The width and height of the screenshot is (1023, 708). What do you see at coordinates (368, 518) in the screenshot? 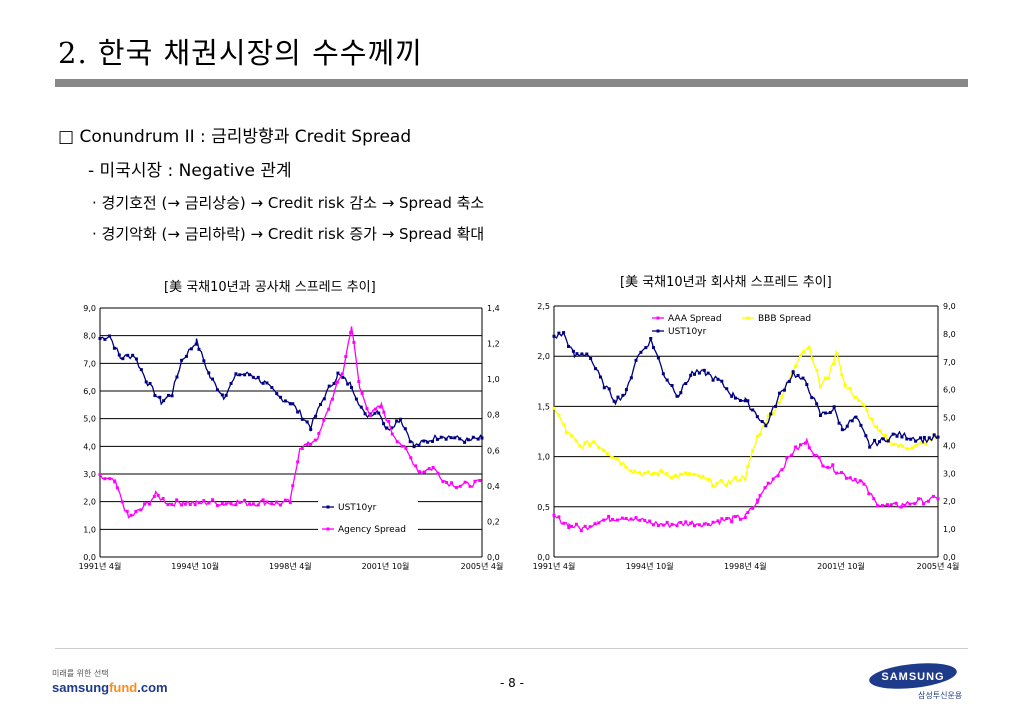
I see `chart1-legend-box` at bounding box center [368, 518].